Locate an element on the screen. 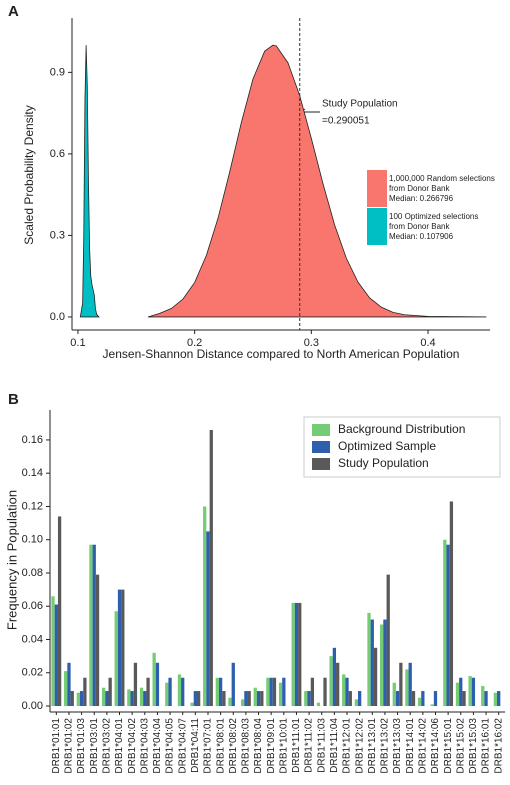 Image resolution: width=510 pixels, height=785 pixels. x-tick-label: DRB1*11:03 is located at coordinates (321, 745).